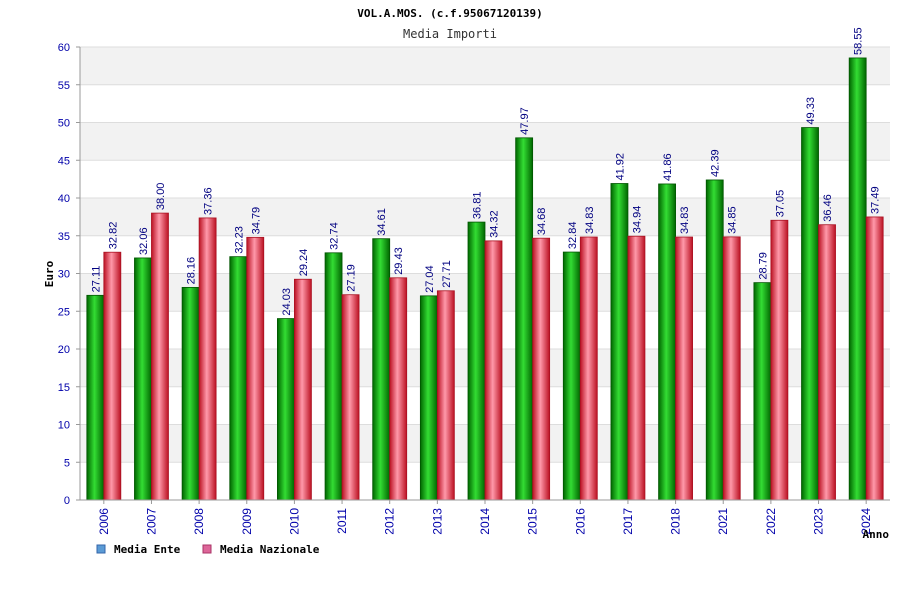 The height and width of the screenshot is (600, 900). I want to click on value-label-media-ente-2022: 28.79, so click(763, 266).